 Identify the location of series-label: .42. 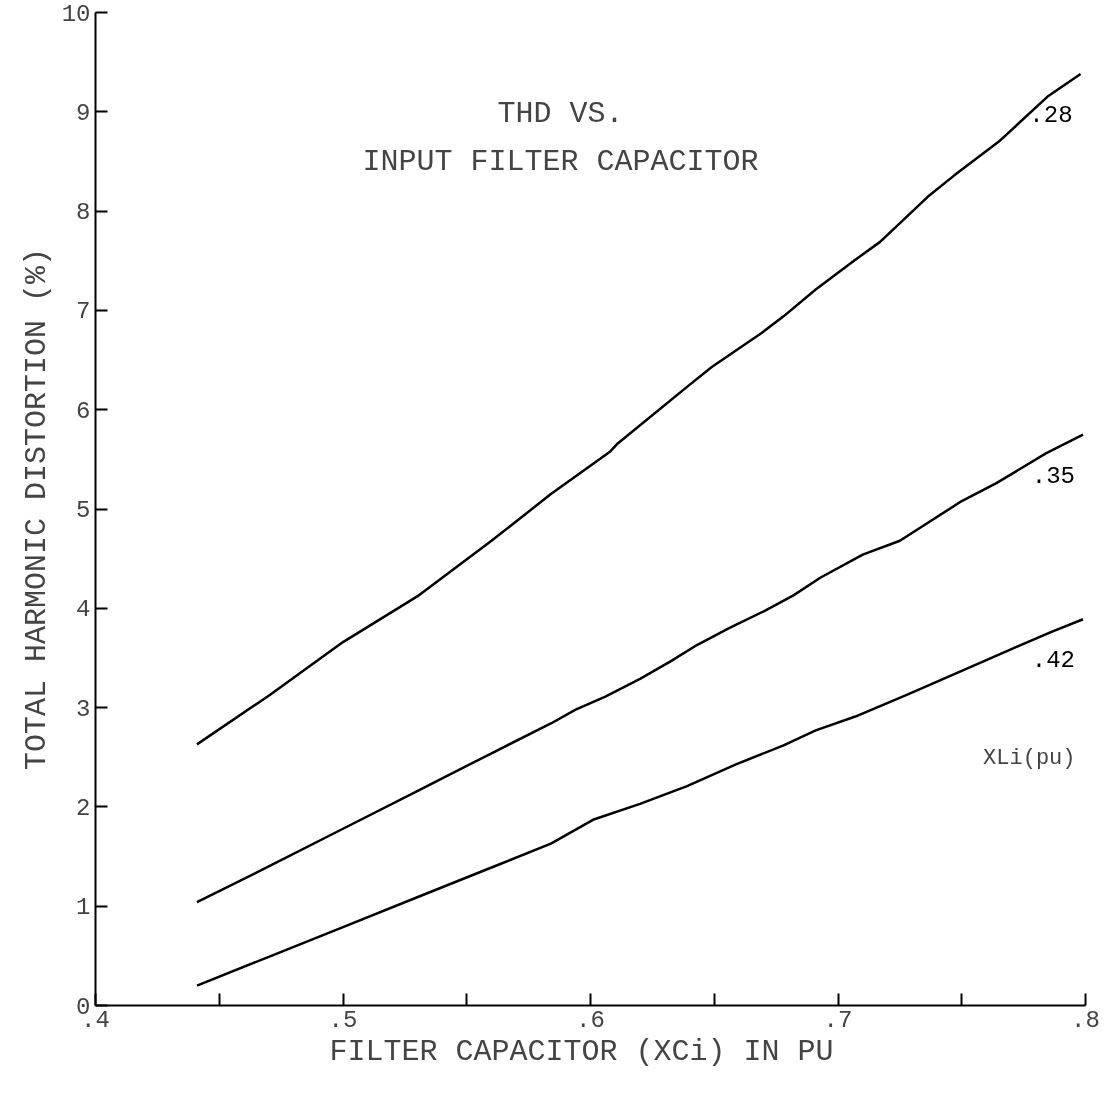
(1053, 661).